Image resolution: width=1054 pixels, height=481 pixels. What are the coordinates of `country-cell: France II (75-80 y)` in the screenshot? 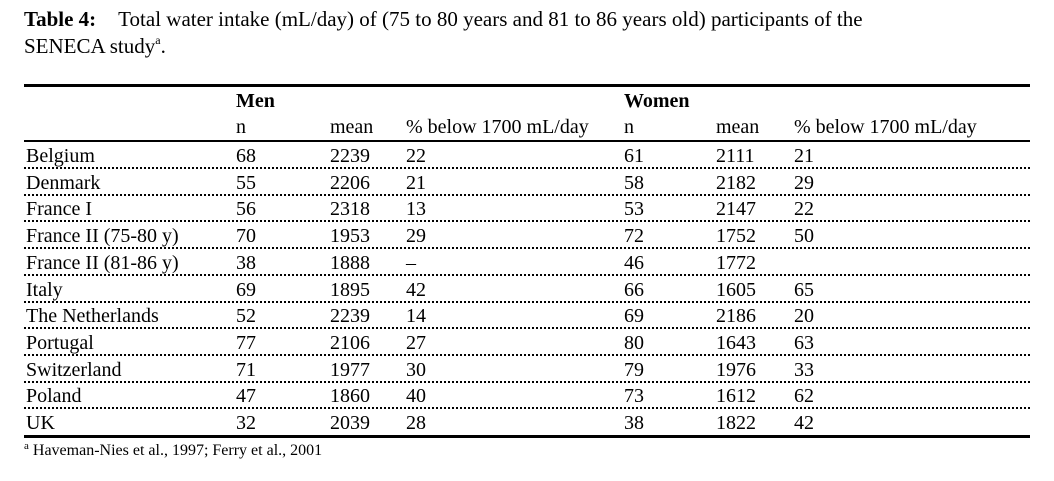 It's located at (102, 236).